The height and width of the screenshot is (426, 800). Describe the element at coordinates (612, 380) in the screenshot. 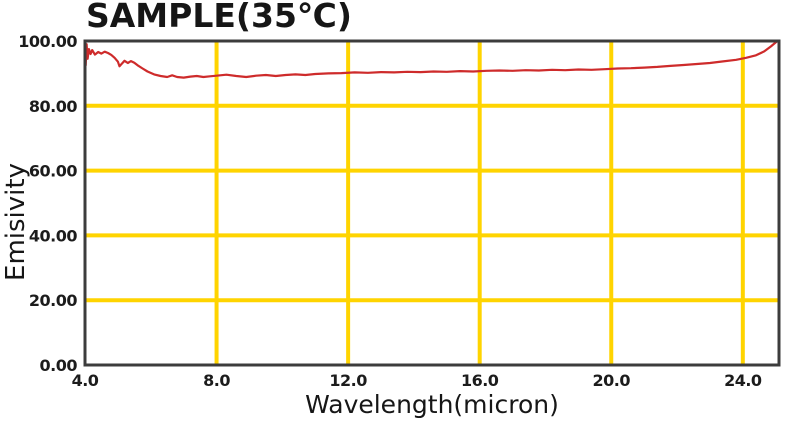

I see `x-tick-label: 20.0` at that location.